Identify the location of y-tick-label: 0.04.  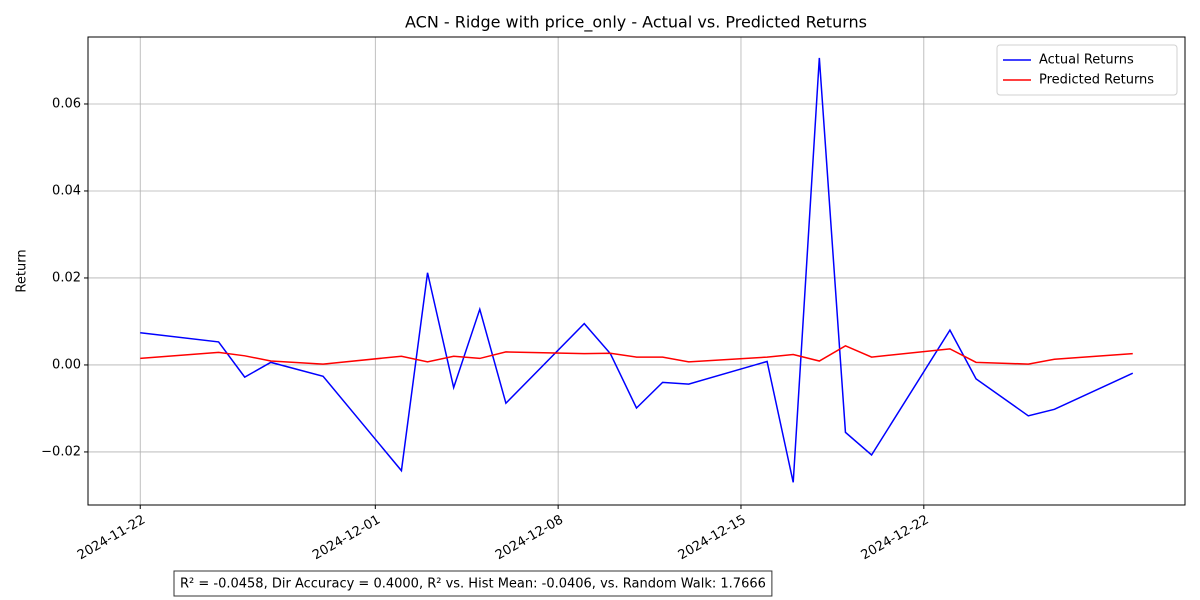
(66, 190).